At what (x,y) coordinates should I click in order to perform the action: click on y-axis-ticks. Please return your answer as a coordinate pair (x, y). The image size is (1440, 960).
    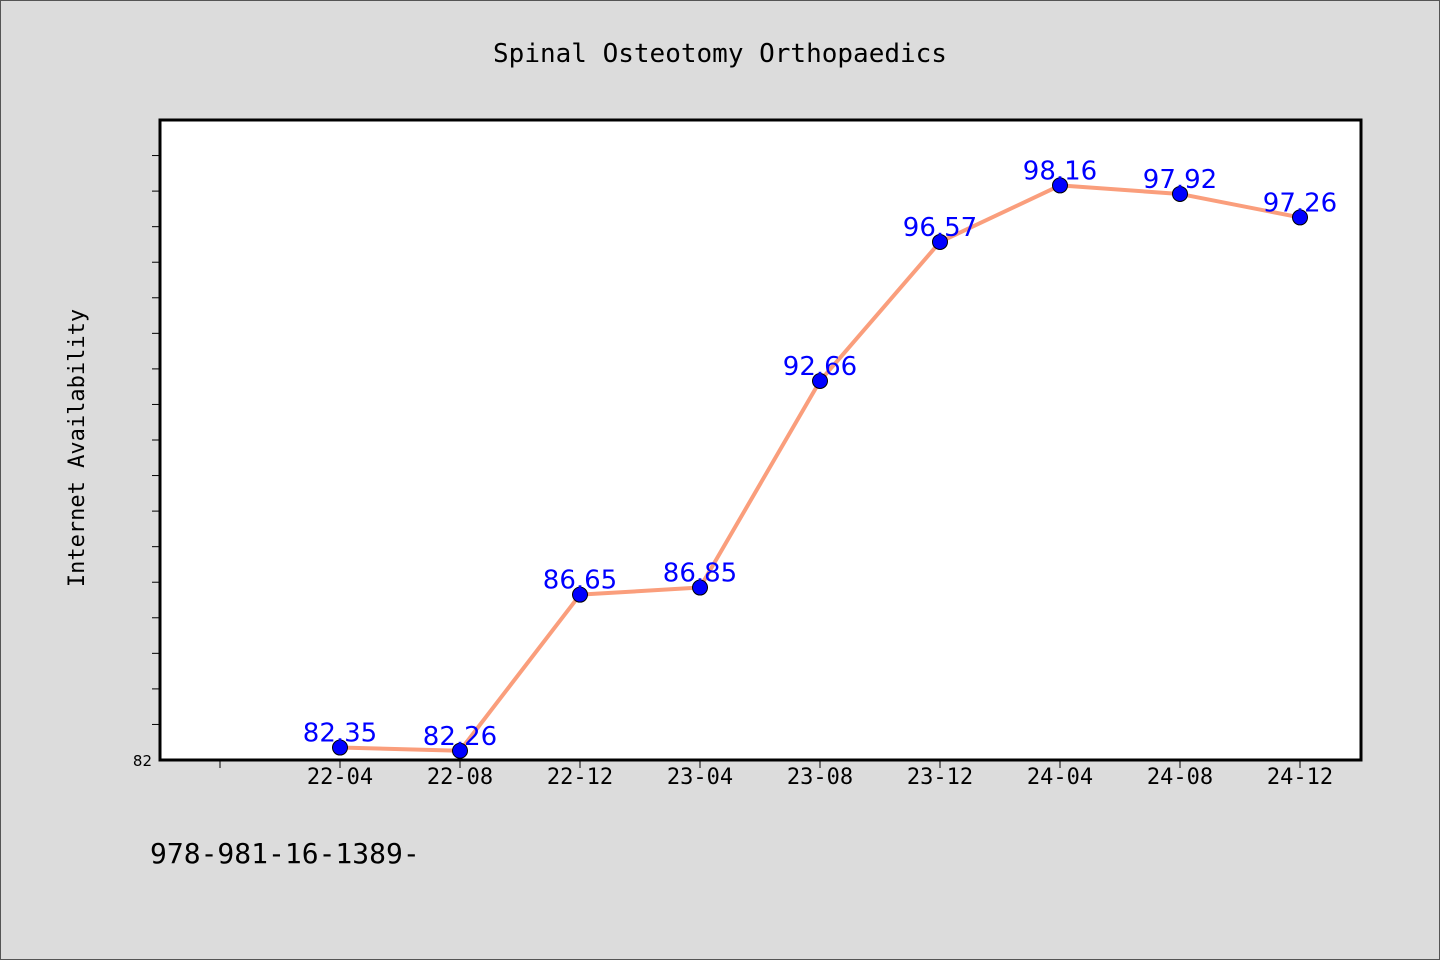
    Looking at the image, I should click on (156, 440).